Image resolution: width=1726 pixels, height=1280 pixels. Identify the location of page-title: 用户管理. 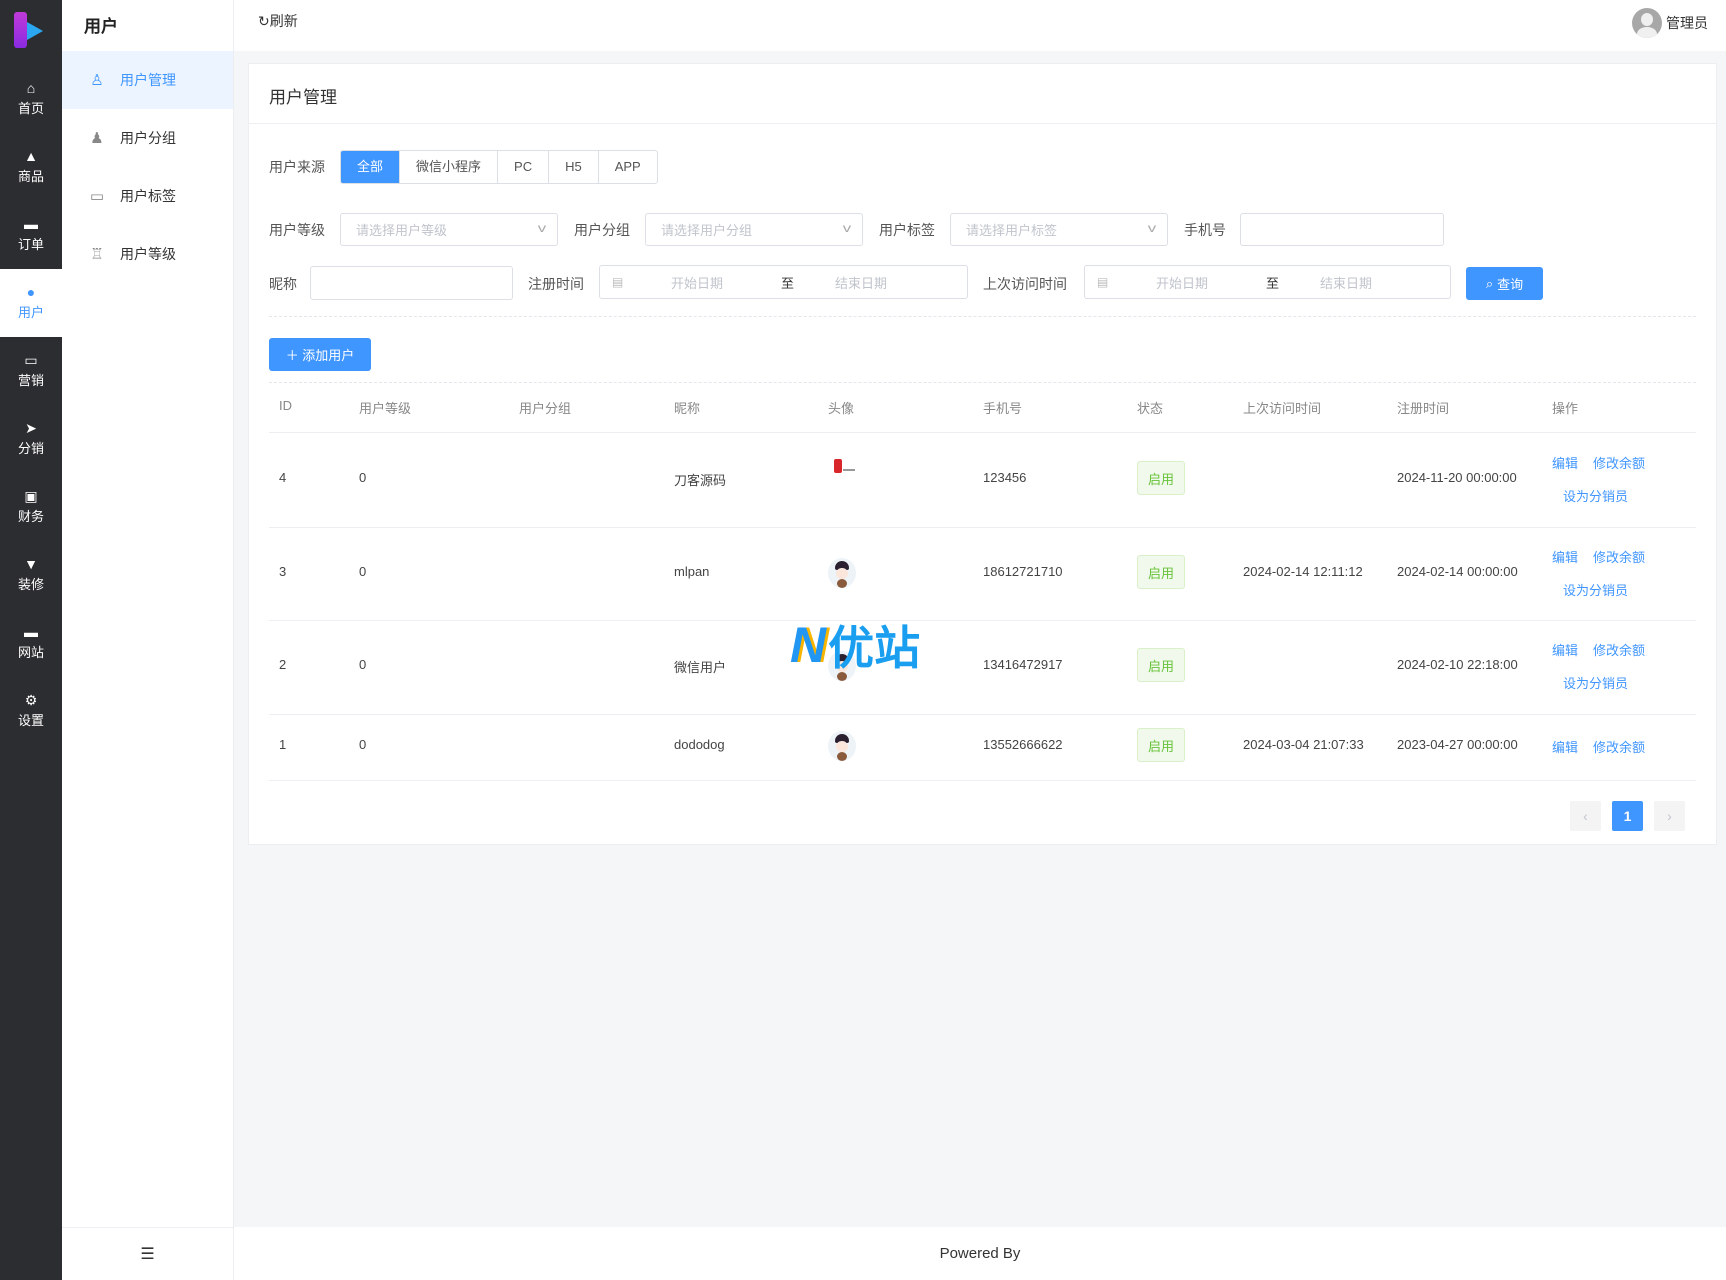
(303, 97).